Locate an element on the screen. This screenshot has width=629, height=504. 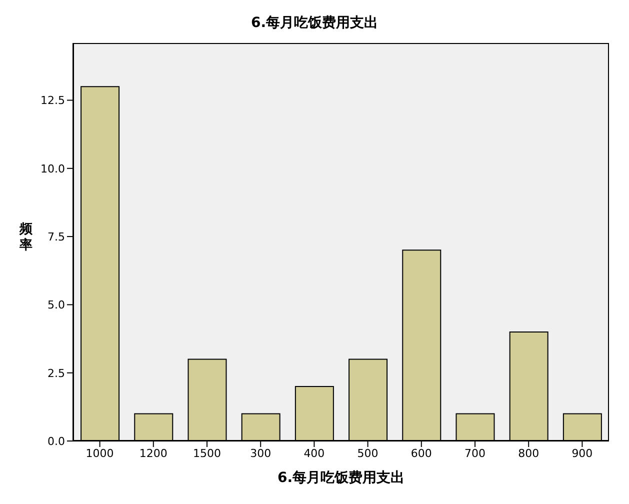
chart-title: 6.每月吃饭费用支出 is located at coordinates (315, 23).